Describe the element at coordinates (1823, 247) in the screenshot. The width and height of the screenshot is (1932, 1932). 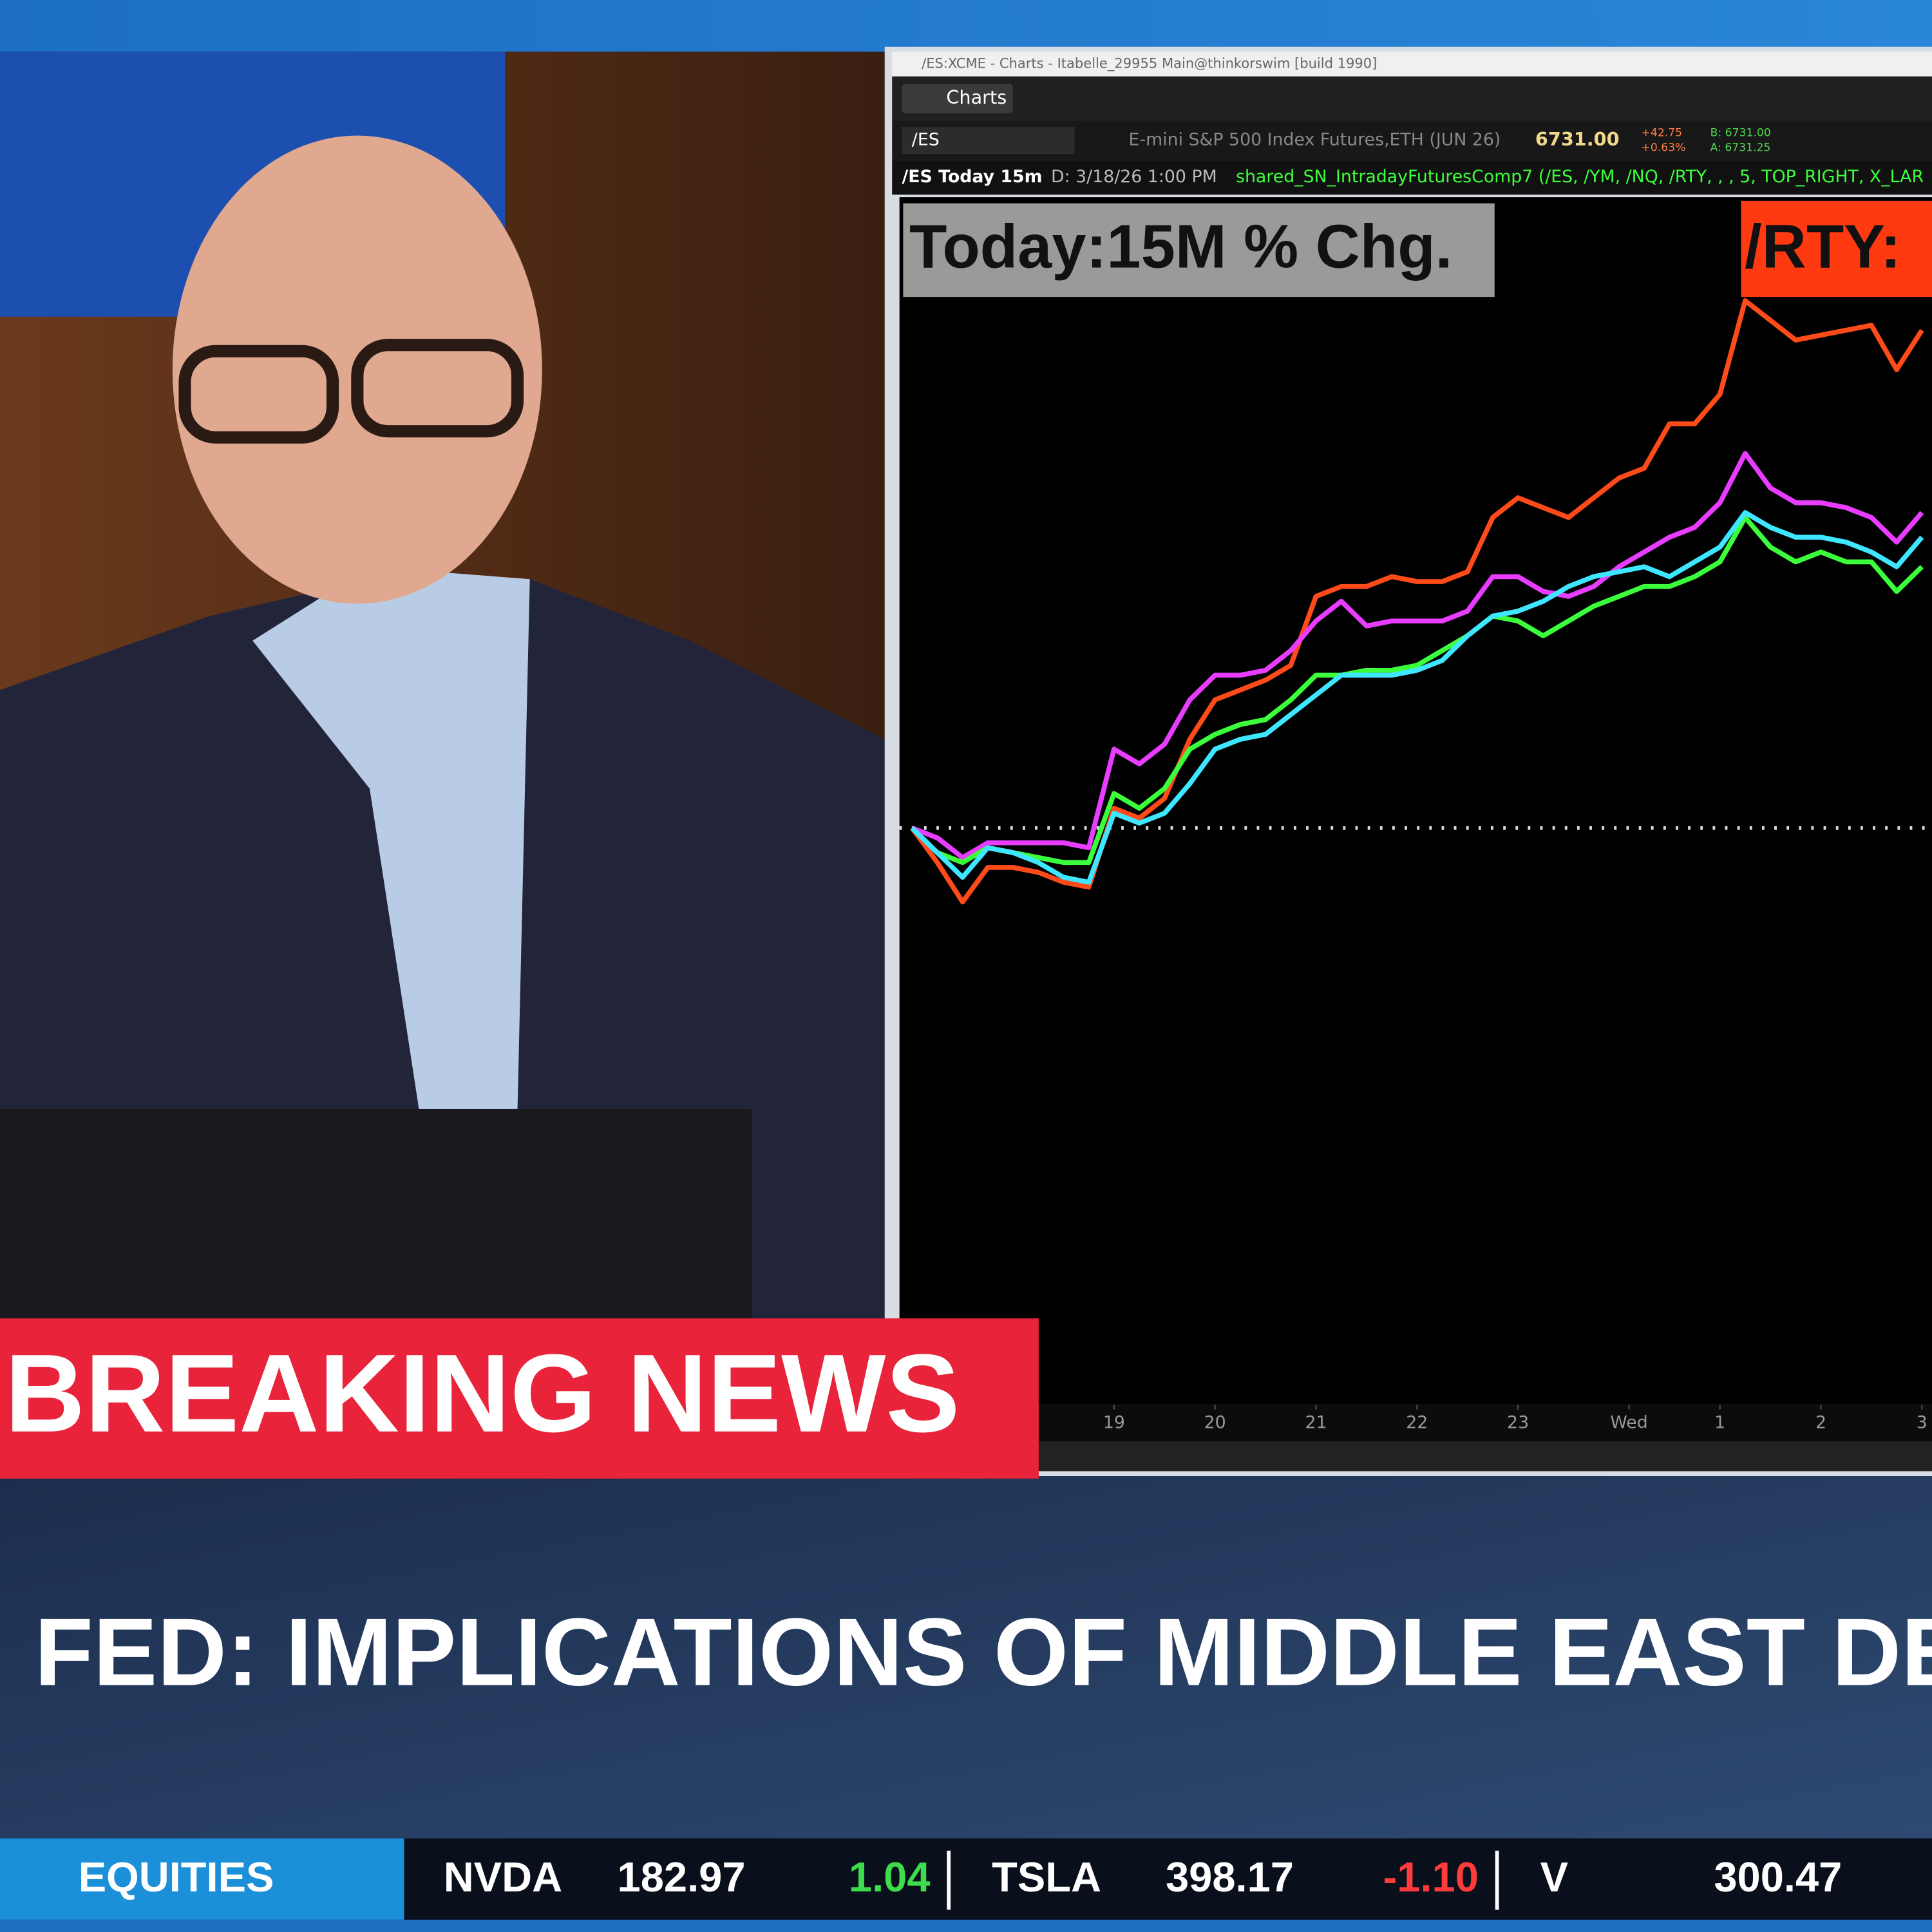
I see `annotation: /RTY:` at that location.